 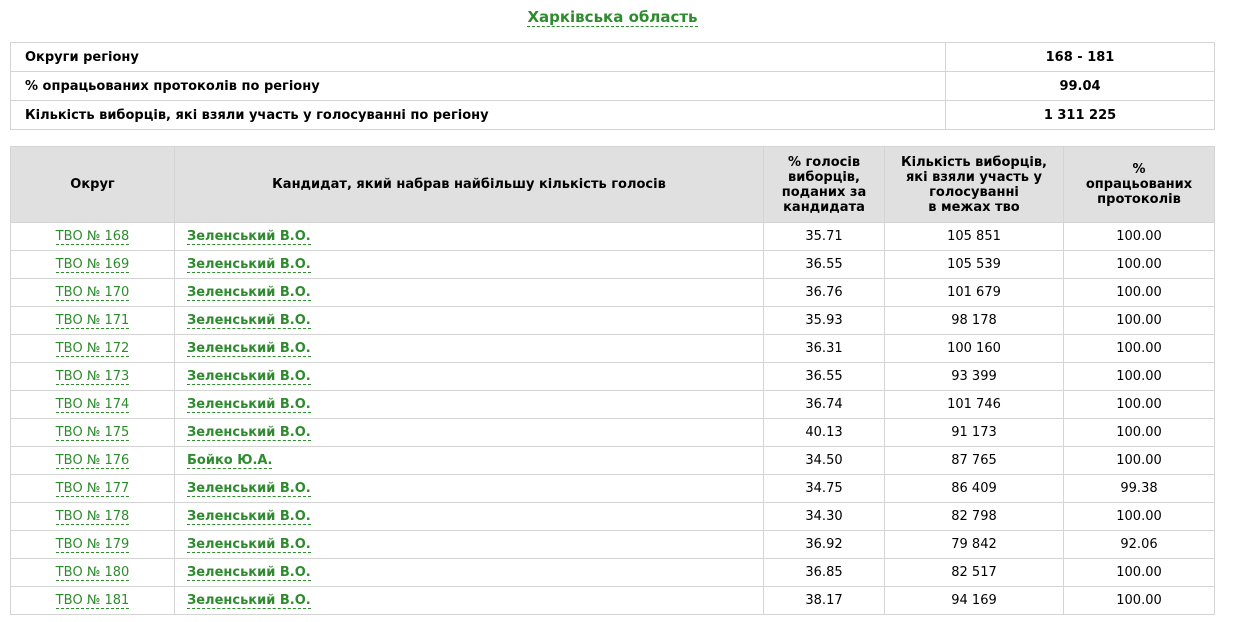 What do you see at coordinates (824, 184) in the screenshot?
I see `header-percent: % голосів виборців, поданих за кандидата` at bounding box center [824, 184].